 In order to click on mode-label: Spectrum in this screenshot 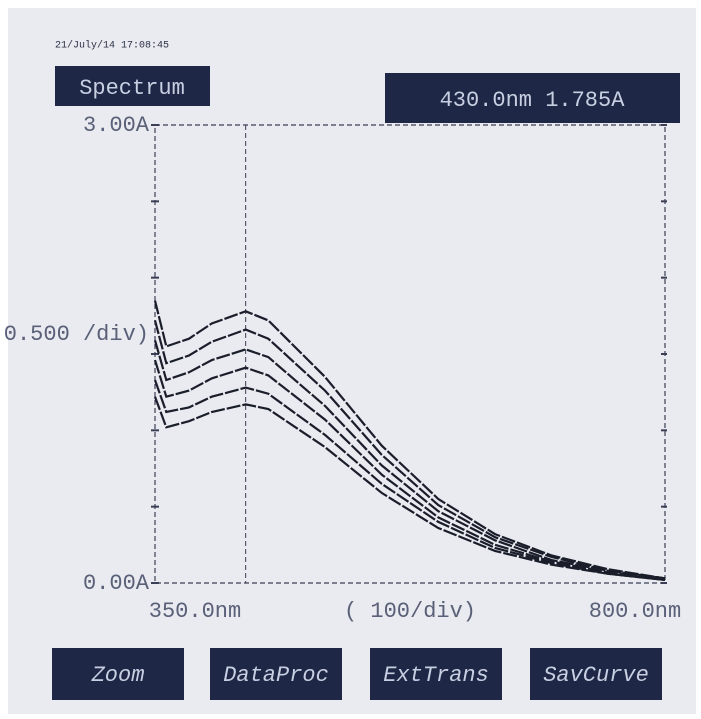, I will do `click(132, 88)`.